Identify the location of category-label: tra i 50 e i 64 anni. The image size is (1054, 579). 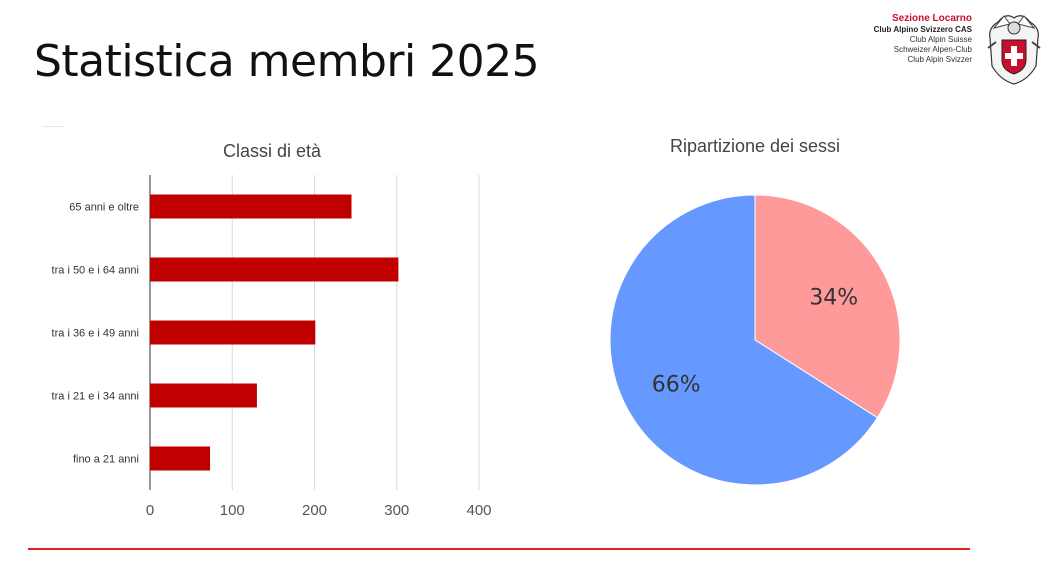
(95, 271).